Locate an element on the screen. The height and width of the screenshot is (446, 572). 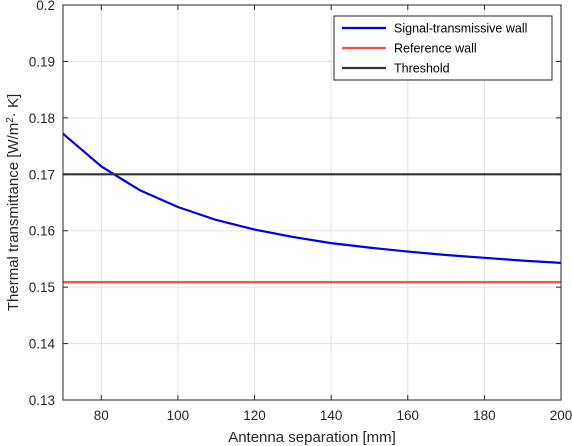
y-tick-label: 0.18 is located at coordinates (42, 118).